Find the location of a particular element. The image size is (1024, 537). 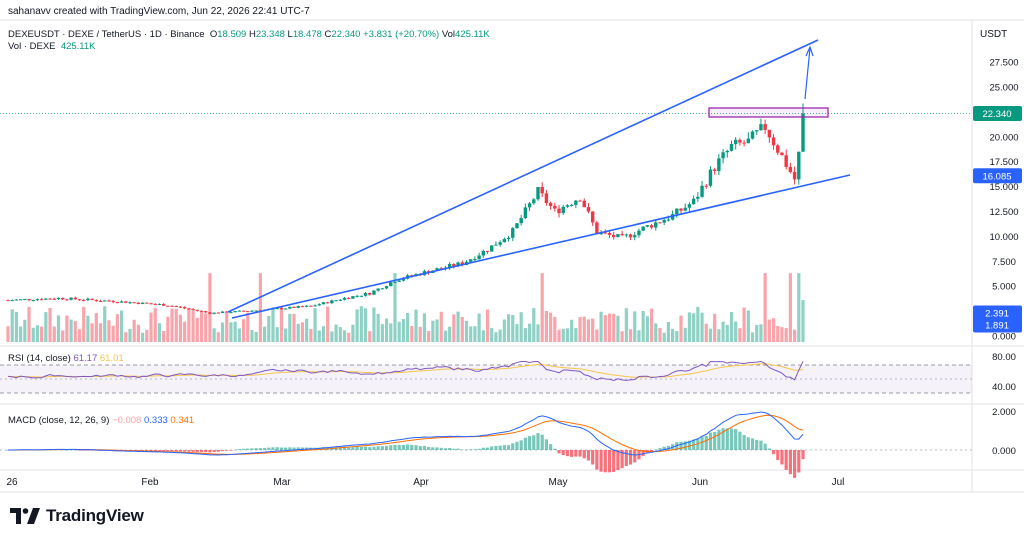

time-tick-label: 26 is located at coordinates (12, 482).